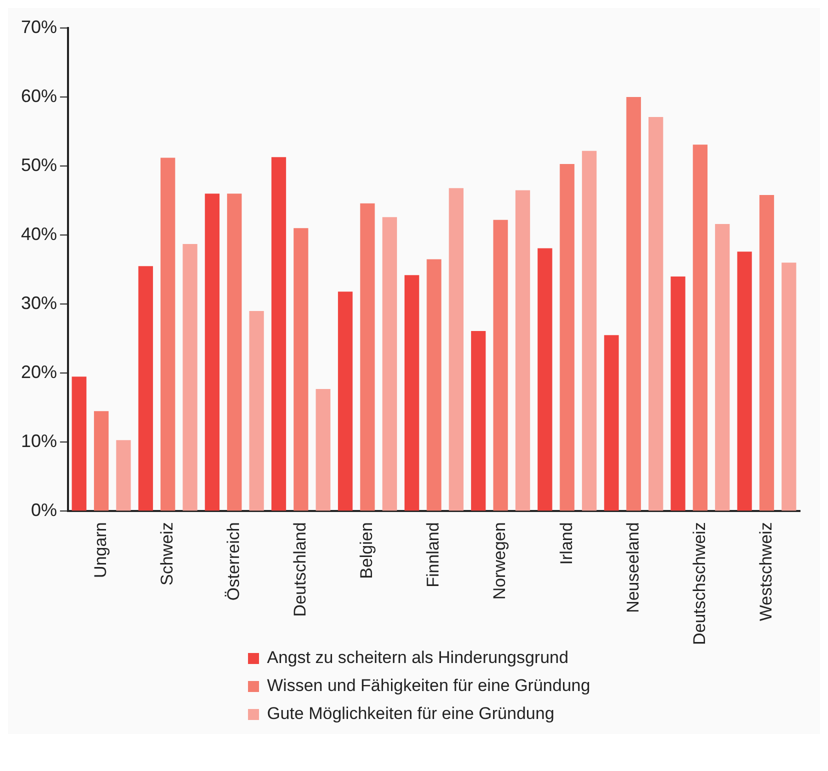  I want to click on y-tick-label: 30%, so click(39, 303).